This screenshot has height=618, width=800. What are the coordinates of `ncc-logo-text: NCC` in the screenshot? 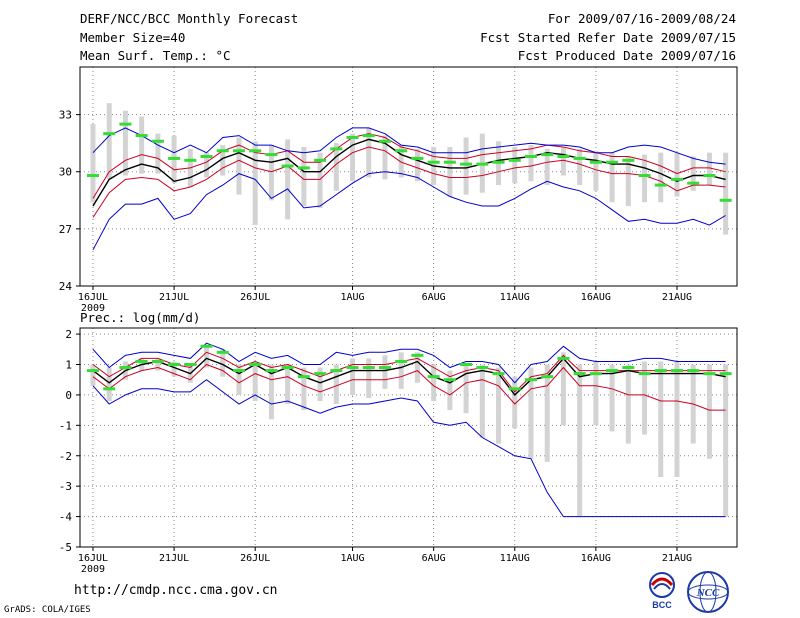 It's located at (708, 593).